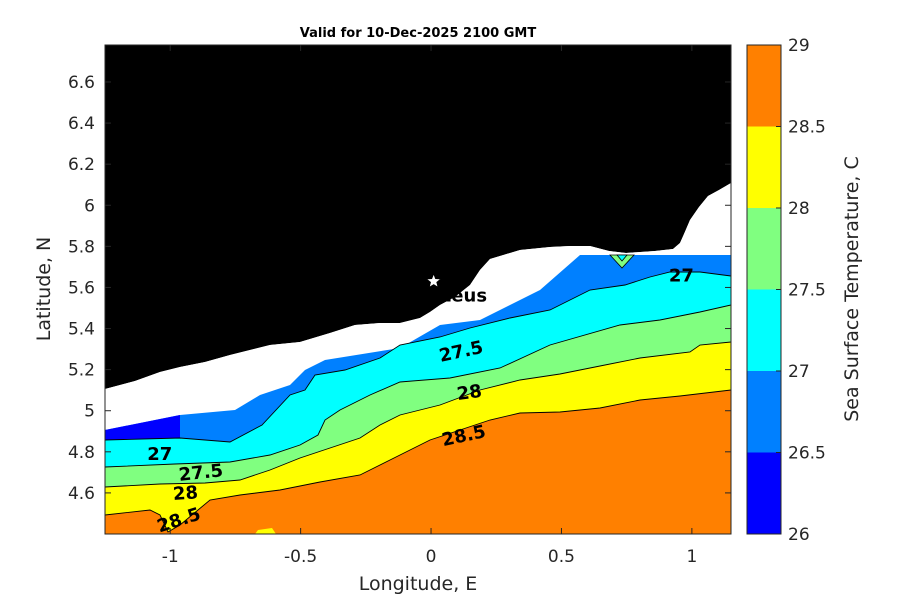 This screenshot has height=600, width=900. I want to click on y-axis-label: Latitude, N, so click(44, 289).